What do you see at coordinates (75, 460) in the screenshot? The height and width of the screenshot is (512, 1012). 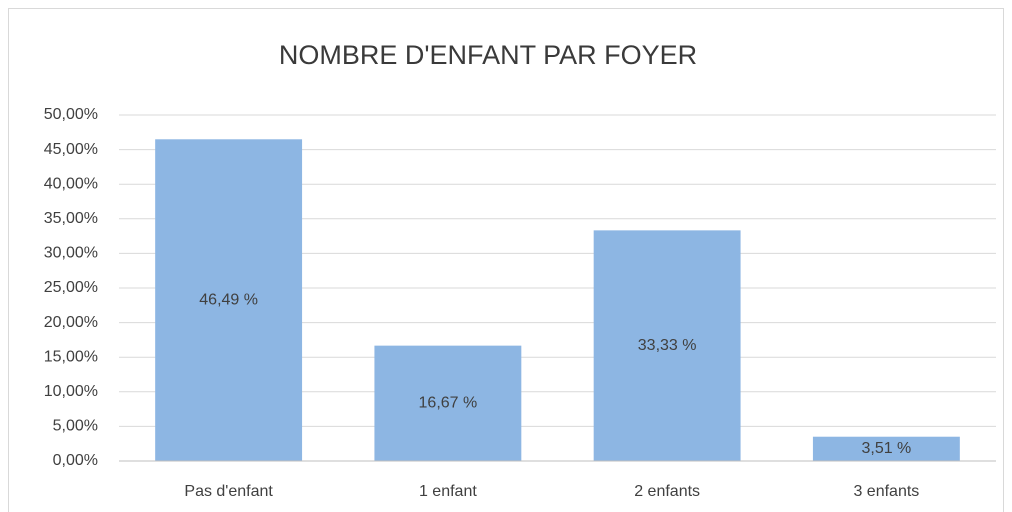 I see `y-tick-label: 0,00%` at bounding box center [75, 460].